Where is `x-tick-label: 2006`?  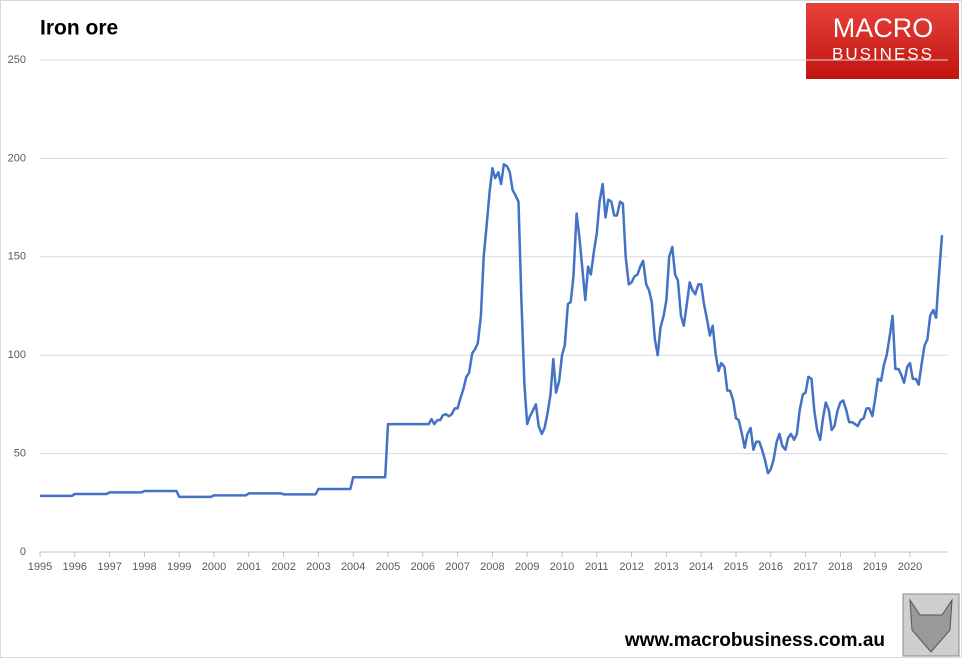
x-tick-label: 2006 is located at coordinates (423, 567).